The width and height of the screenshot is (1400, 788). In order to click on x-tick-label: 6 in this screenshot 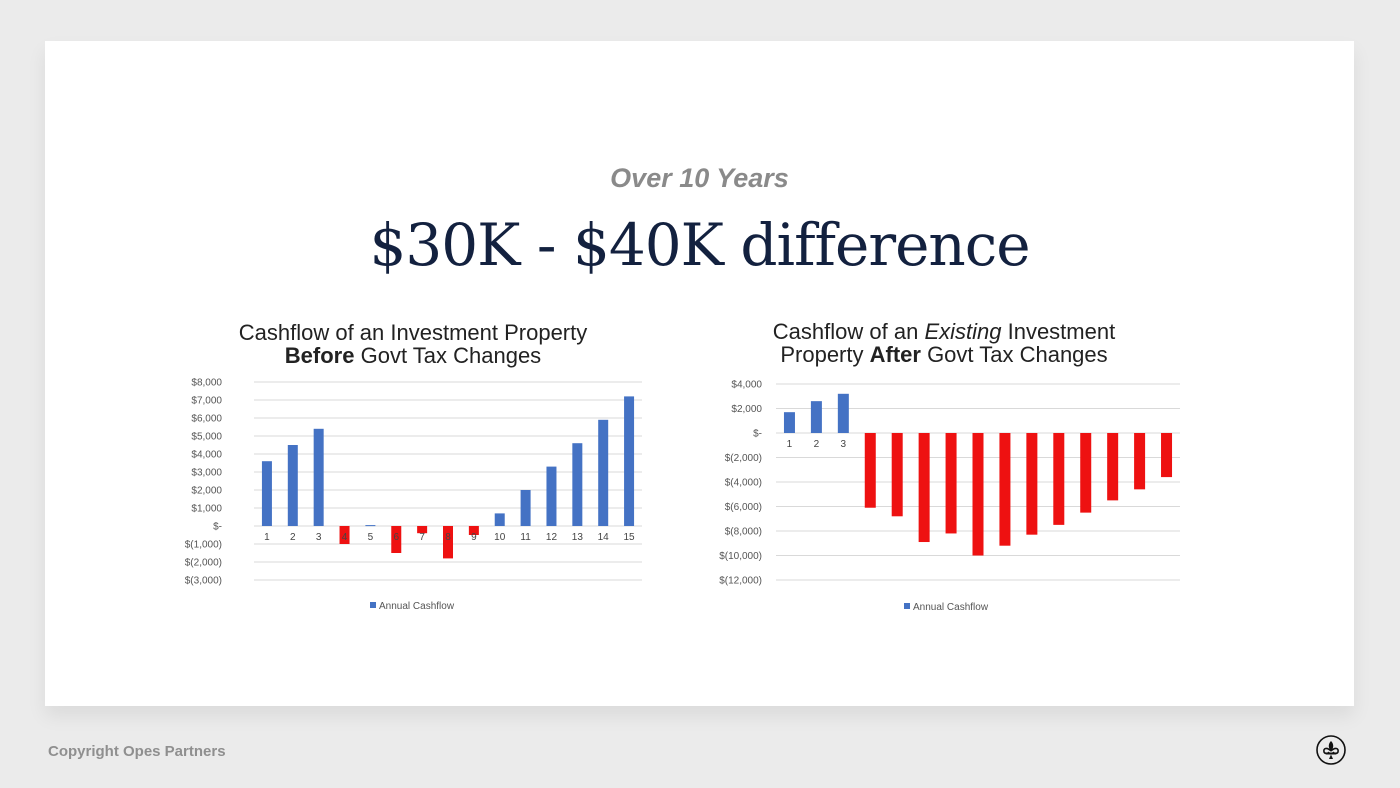, I will do `click(396, 537)`.